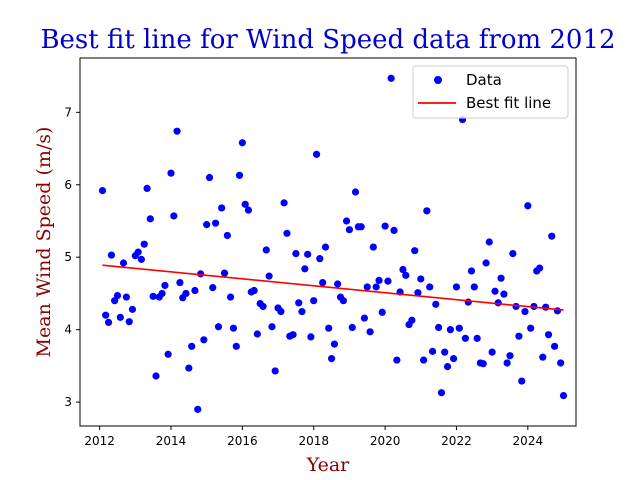 The width and height of the screenshot is (640, 480). I want to click on y-axis-ticks: 3 4 5 6 7, so click(72, 257).